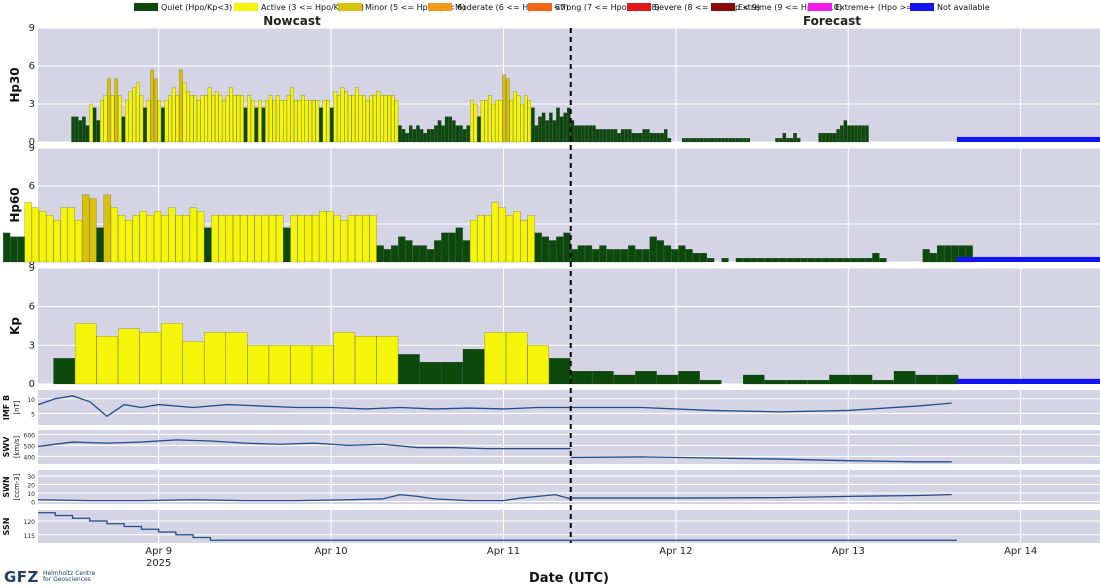 The image size is (1100, 587). Describe the element at coordinates (17, 486) in the screenshot. I see `y-axis-unit: [ccm-3]` at that location.